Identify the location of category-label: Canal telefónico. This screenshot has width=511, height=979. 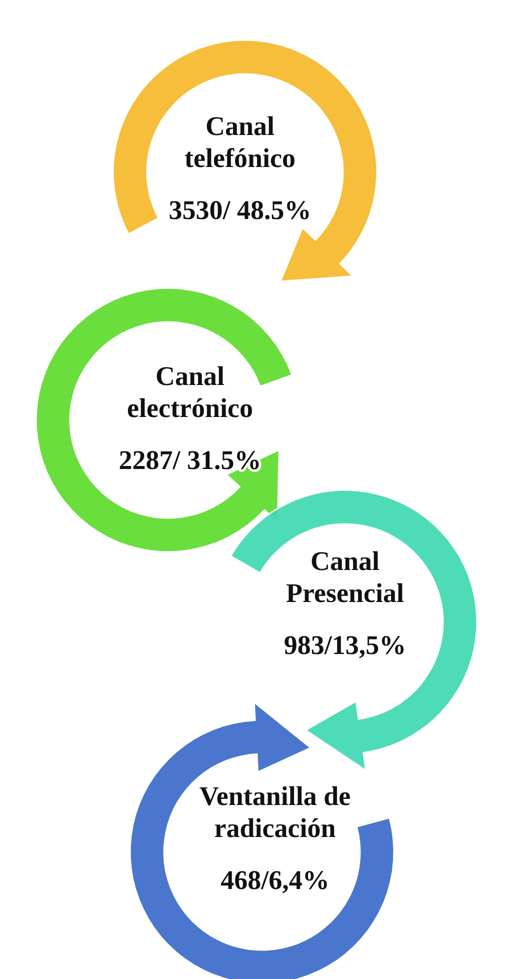
(240, 142).